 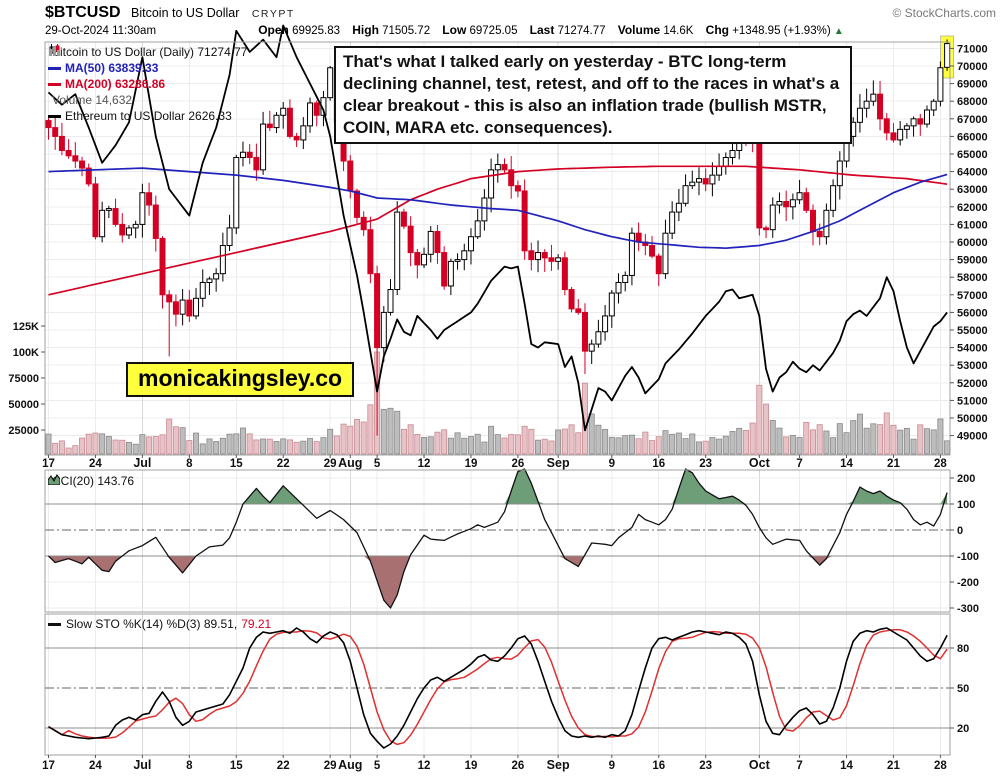 What do you see at coordinates (963, 649) in the screenshot?
I see `svg-text: 80` at bounding box center [963, 649].